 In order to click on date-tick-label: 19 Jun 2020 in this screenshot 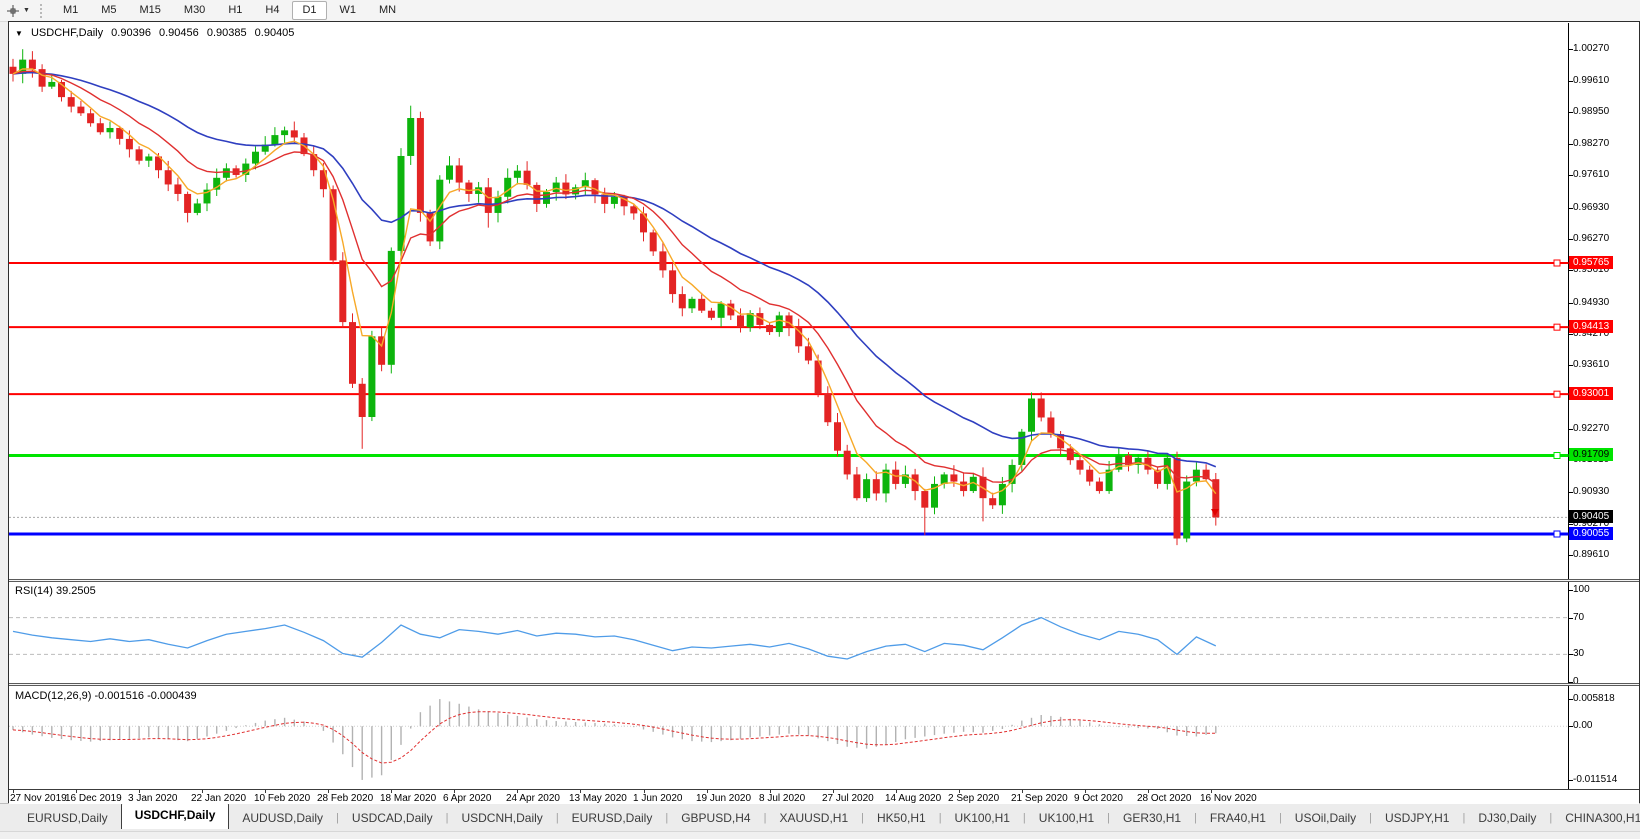, I will do `click(724, 798)`.